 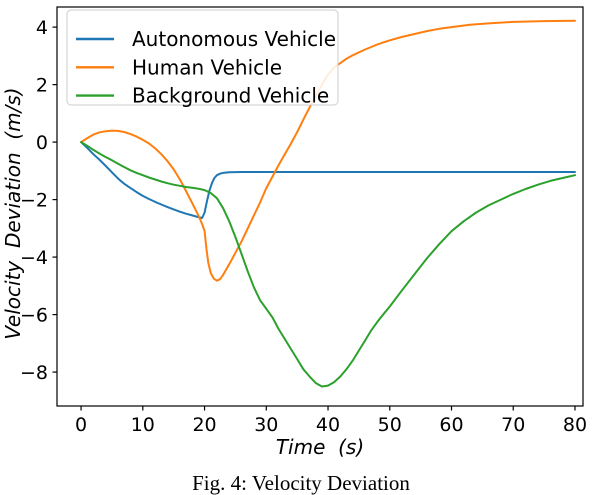 What do you see at coordinates (328, 180) in the screenshot?
I see `series-line-autonomous-vehicle` at bounding box center [328, 180].